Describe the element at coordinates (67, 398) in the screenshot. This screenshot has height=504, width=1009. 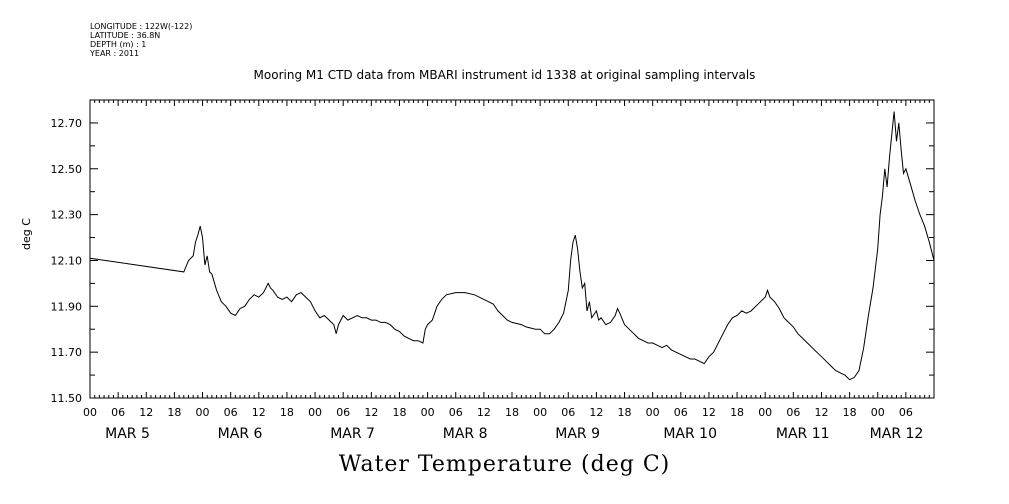
I see `y-tick-label: 11.50` at that location.